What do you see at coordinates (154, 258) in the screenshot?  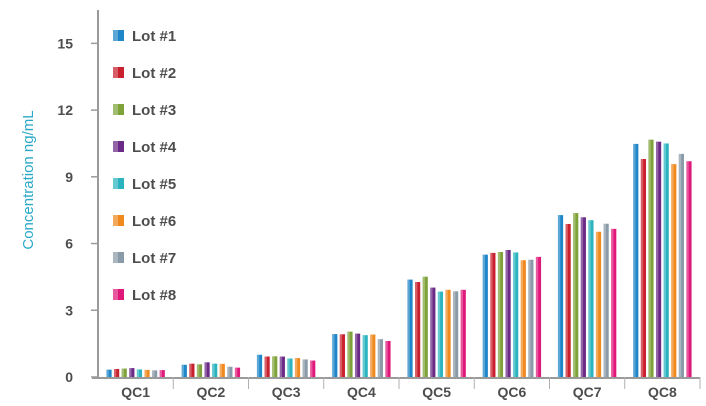 I see `legend-label: Lot #7` at bounding box center [154, 258].